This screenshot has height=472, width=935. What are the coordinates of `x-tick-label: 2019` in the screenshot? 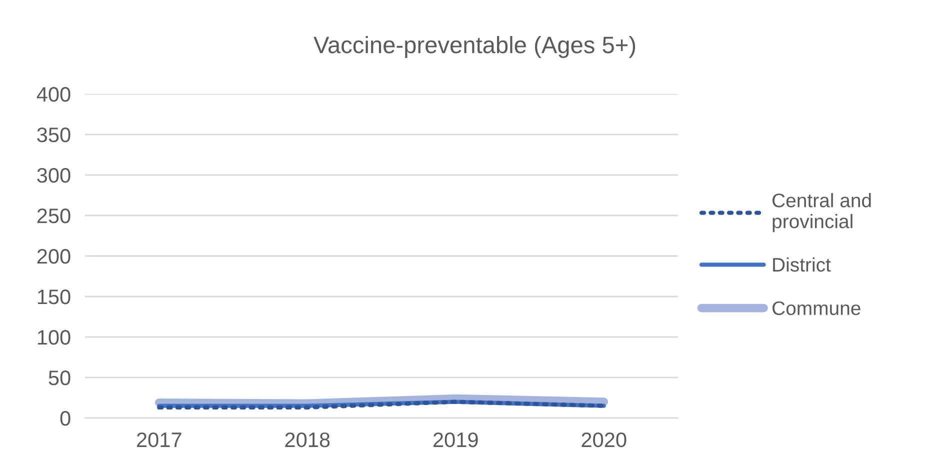 It's located at (456, 440).